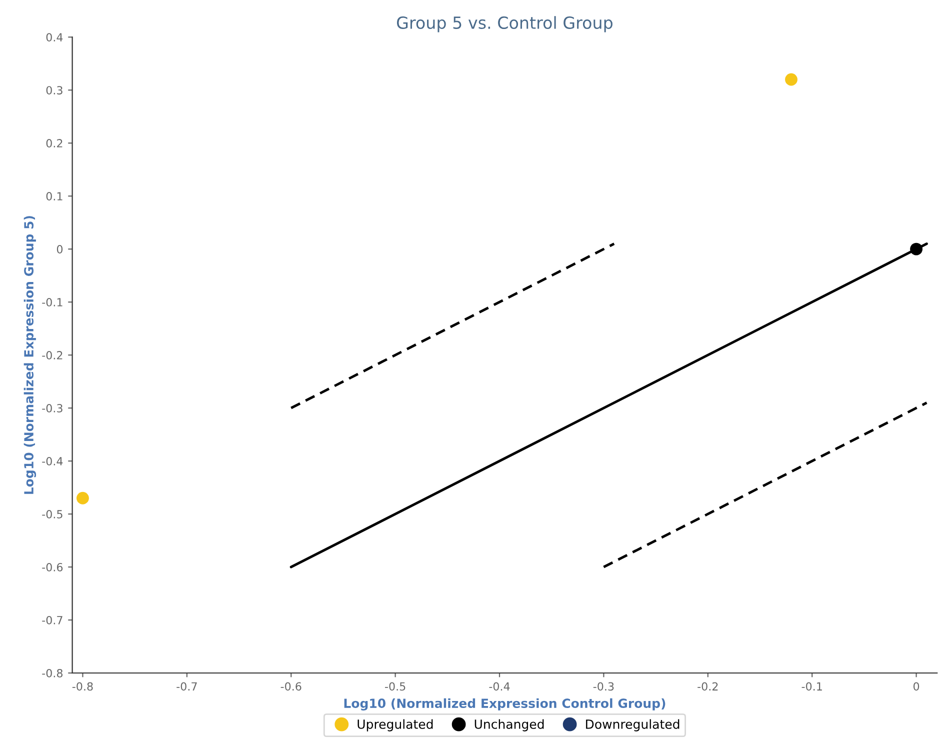 This screenshot has height=742, width=939. Describe the element at coordinates (54, 90) in the screenshot. I see `y-tick-label: 0.3` at that location.